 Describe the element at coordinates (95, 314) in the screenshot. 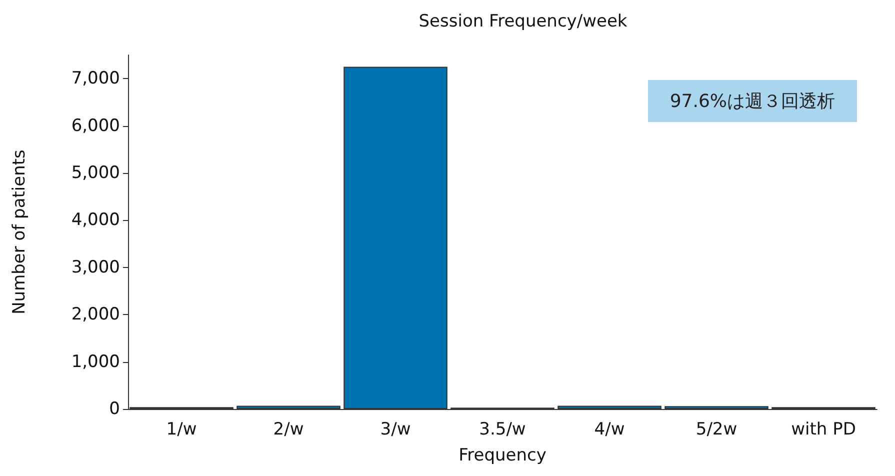

I see `y-tick-label: 2,000` at that location.